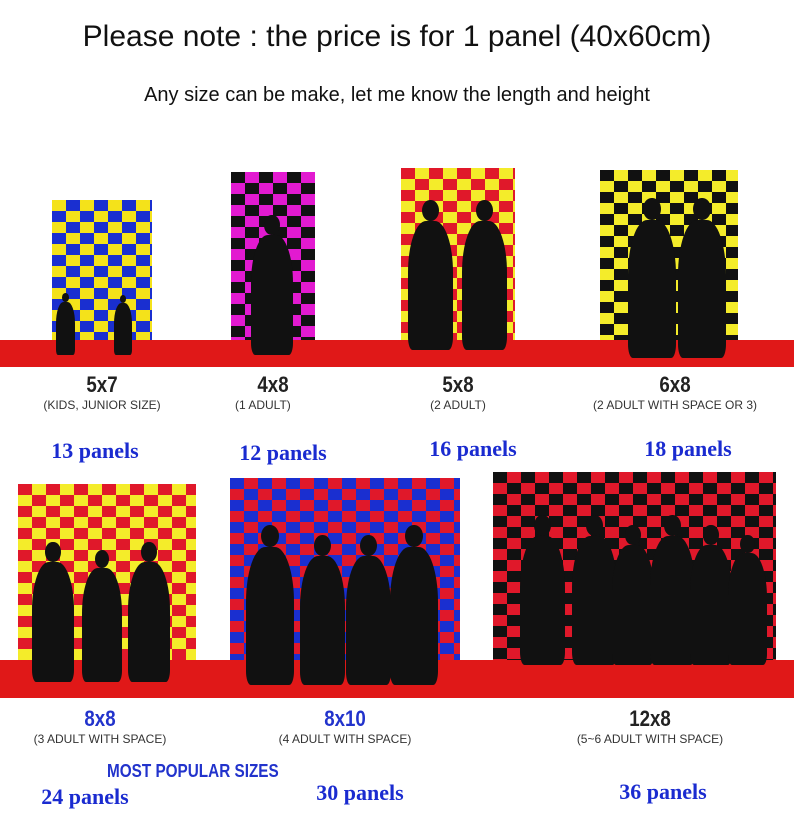 The width and height of the screenshot is (794, 815). Describe the element at coordinates (473, 448) in the screenshot. I see `panel-count: 16 panels` at that location.